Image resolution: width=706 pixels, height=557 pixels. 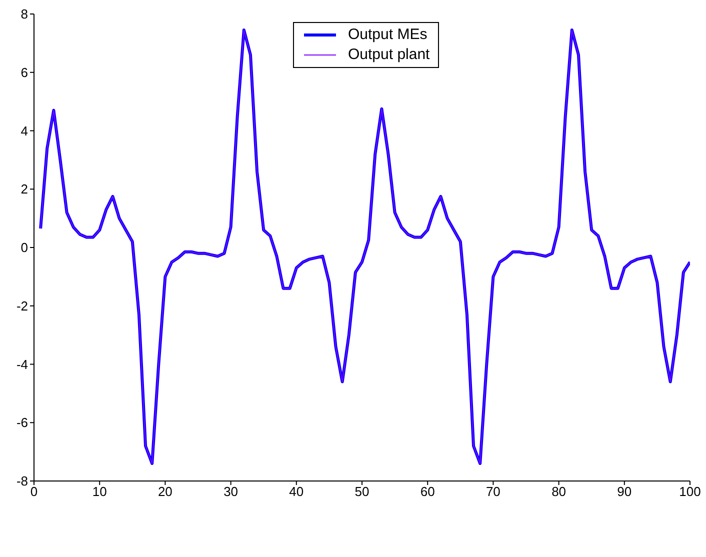 What do you see at coordinates (362, 492) in the screenshot?
I see `x-tick-label: 50` at bounding box center [362, 492].